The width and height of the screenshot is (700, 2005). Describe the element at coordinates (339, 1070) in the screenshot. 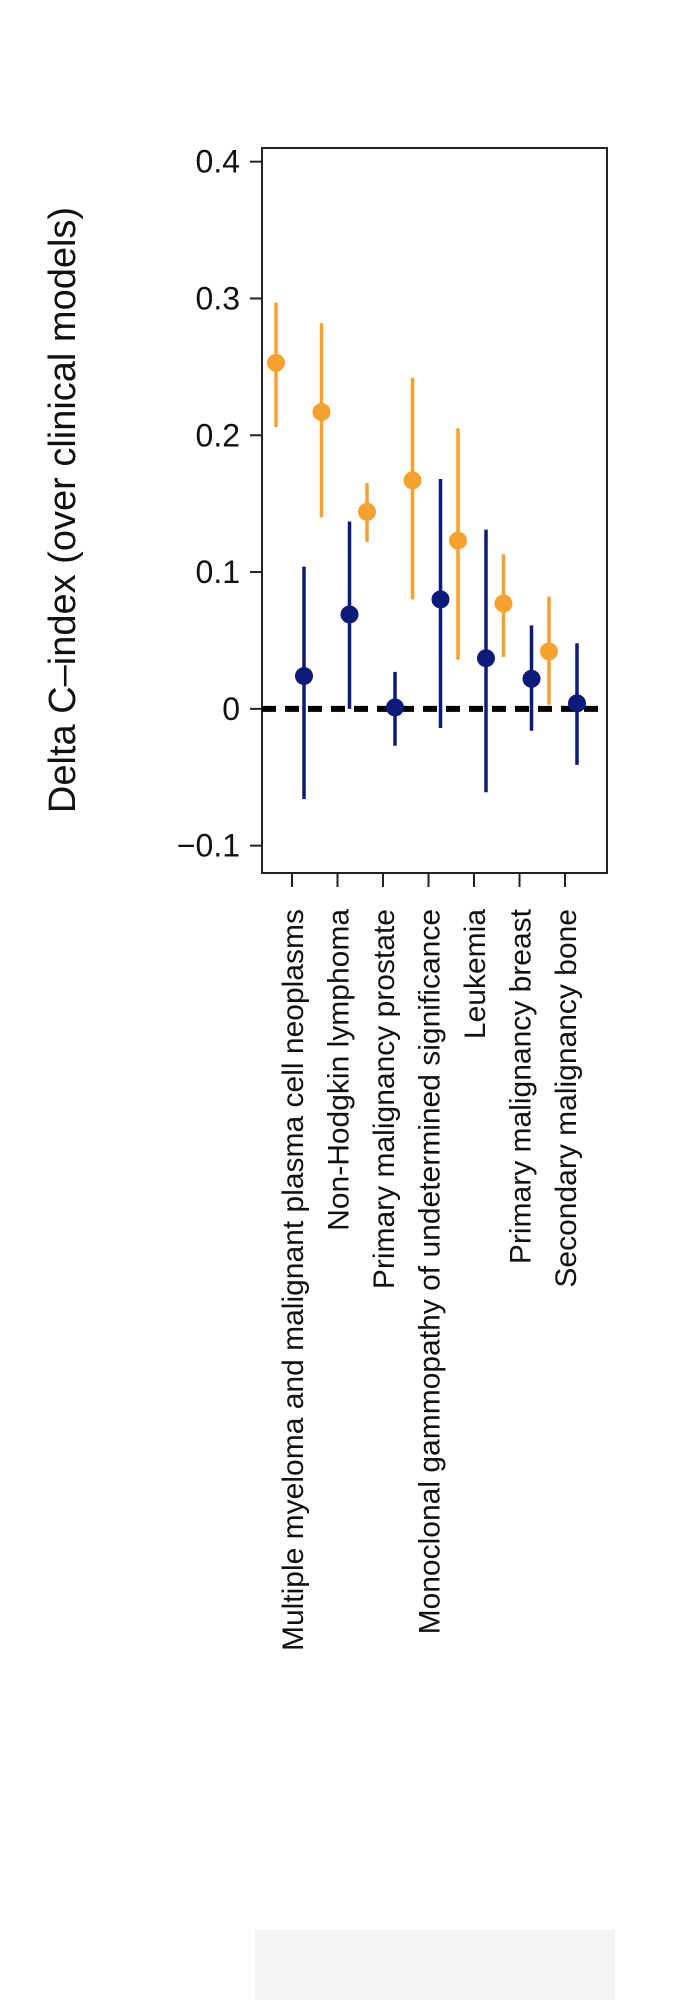

I see `x-tick-label: Non-Hodgkin lymphoma` at that location.